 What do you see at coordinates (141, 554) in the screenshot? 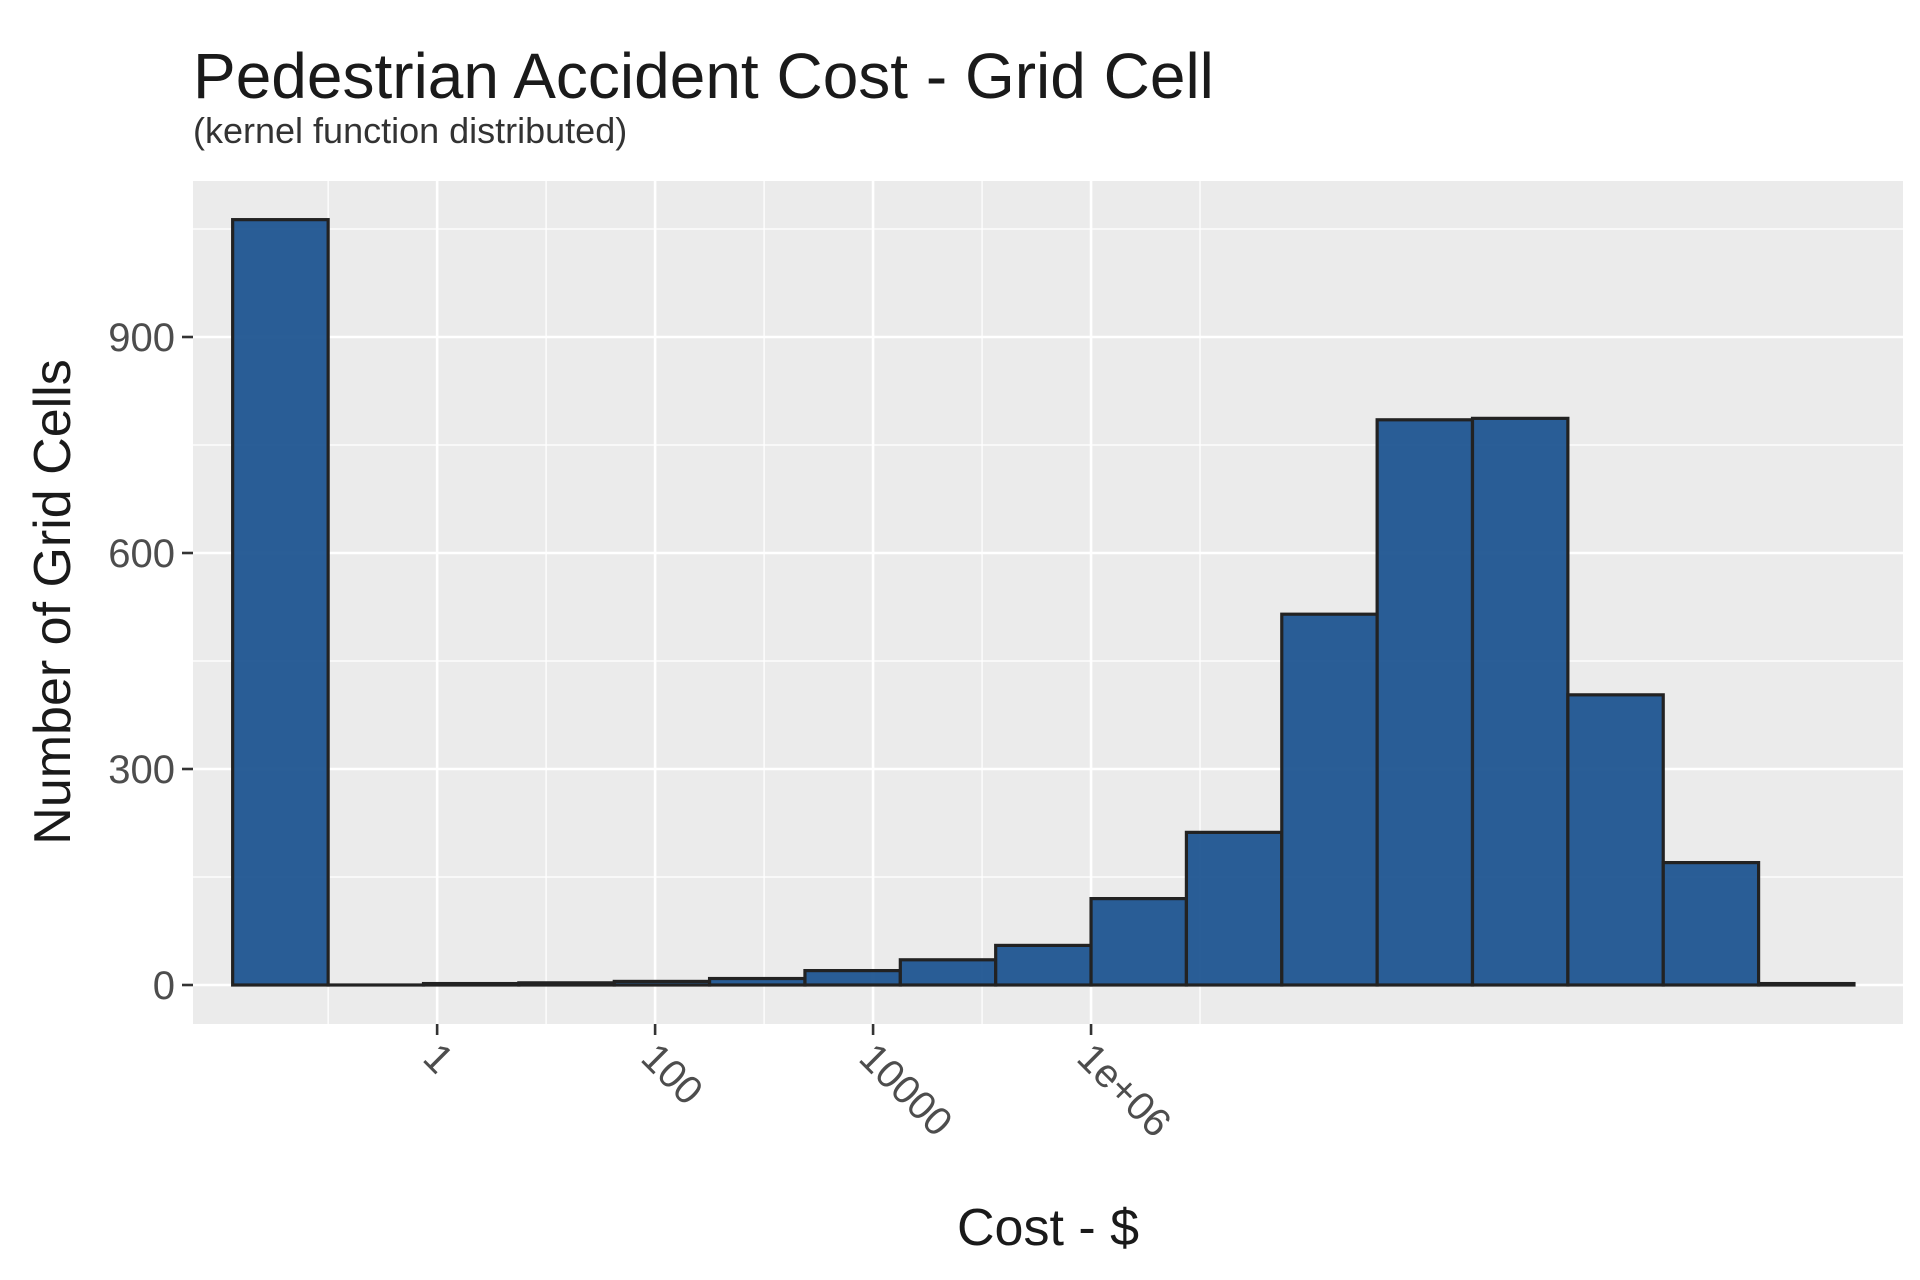
I see `y-tick-label: 600` at bounding box center [141, 554].